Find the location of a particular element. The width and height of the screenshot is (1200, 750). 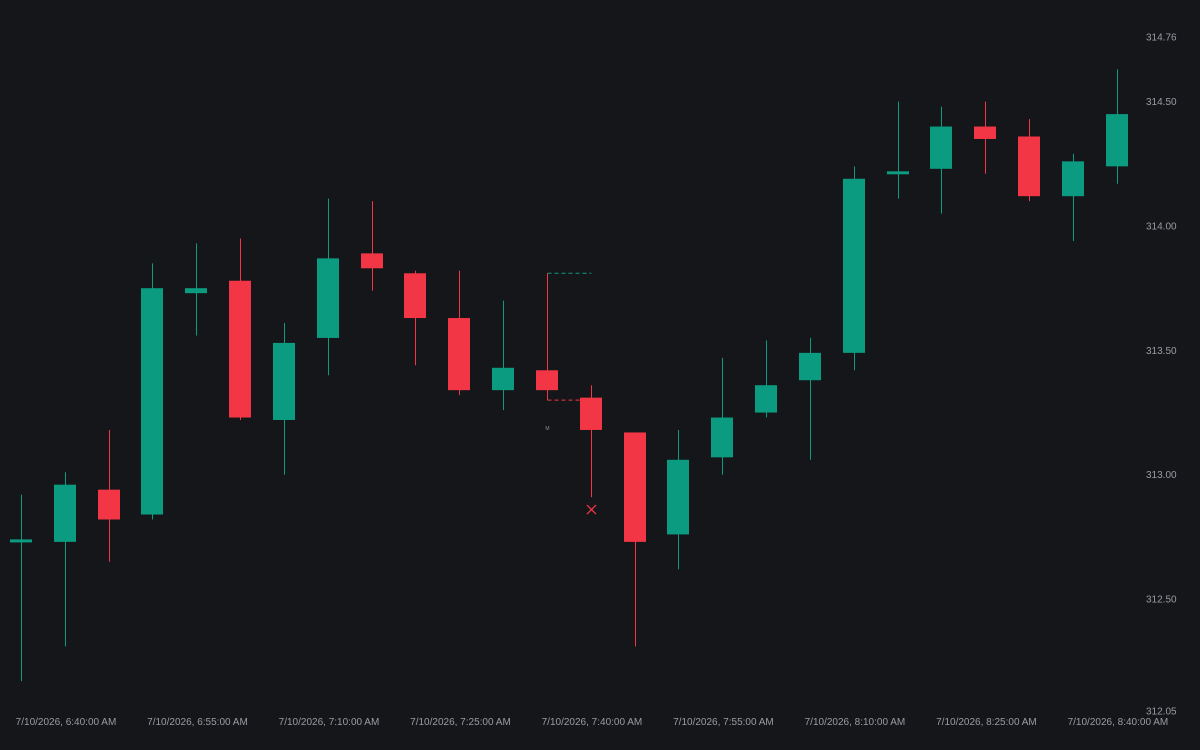

price-tick-label: 312.05 is located at coordinates (1161, 712).